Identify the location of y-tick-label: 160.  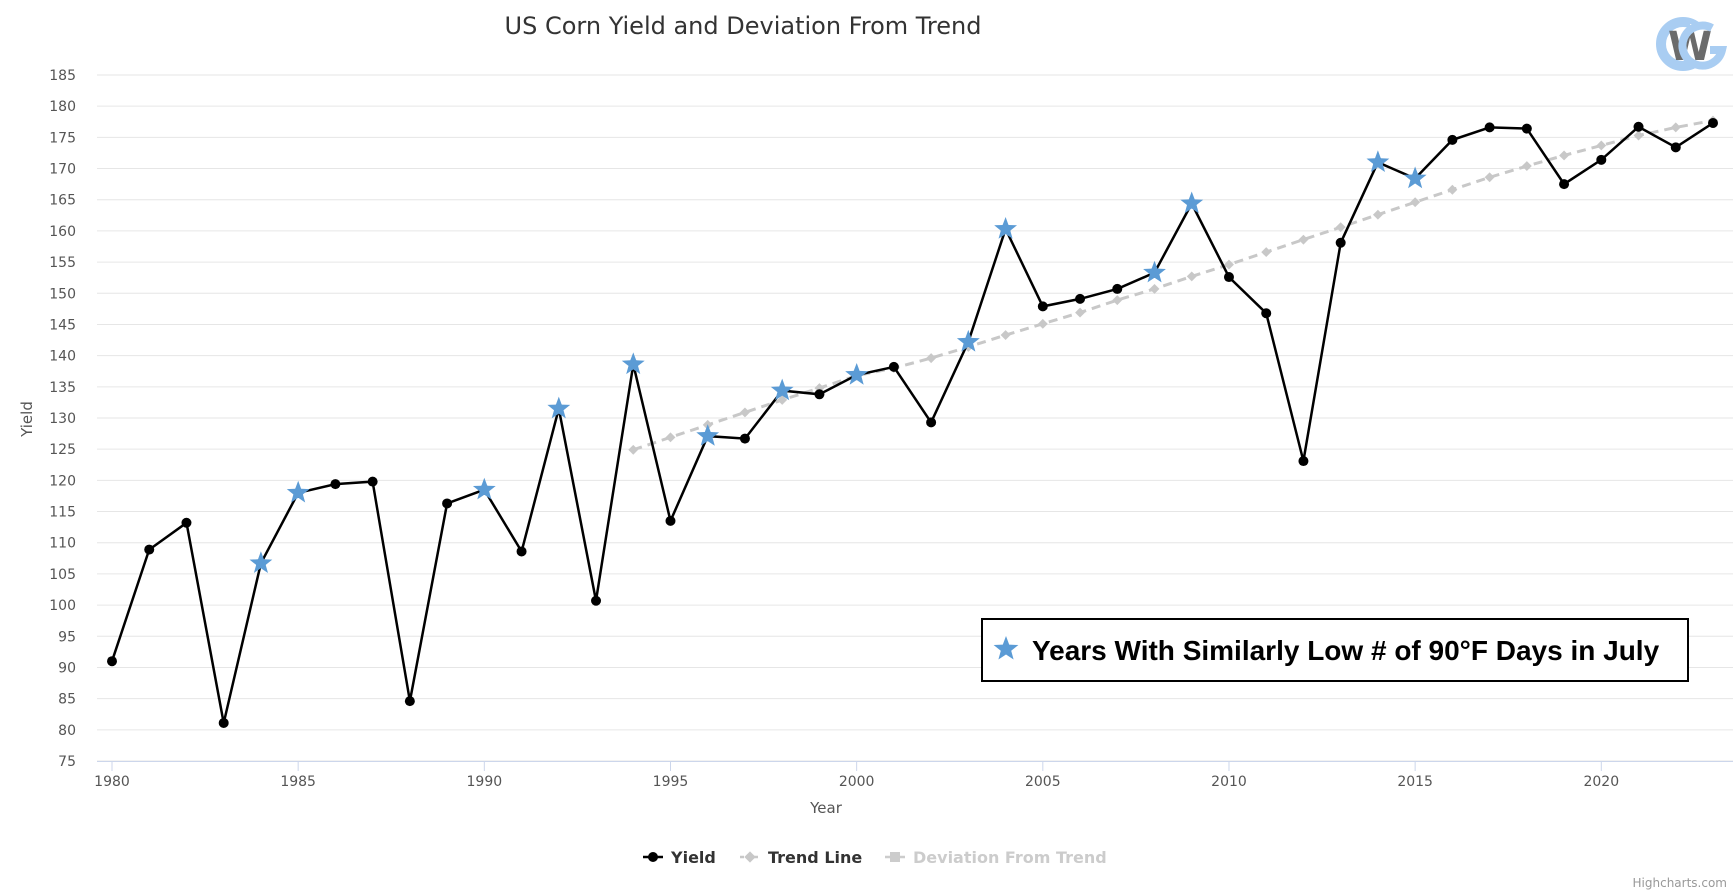
(62, 232).